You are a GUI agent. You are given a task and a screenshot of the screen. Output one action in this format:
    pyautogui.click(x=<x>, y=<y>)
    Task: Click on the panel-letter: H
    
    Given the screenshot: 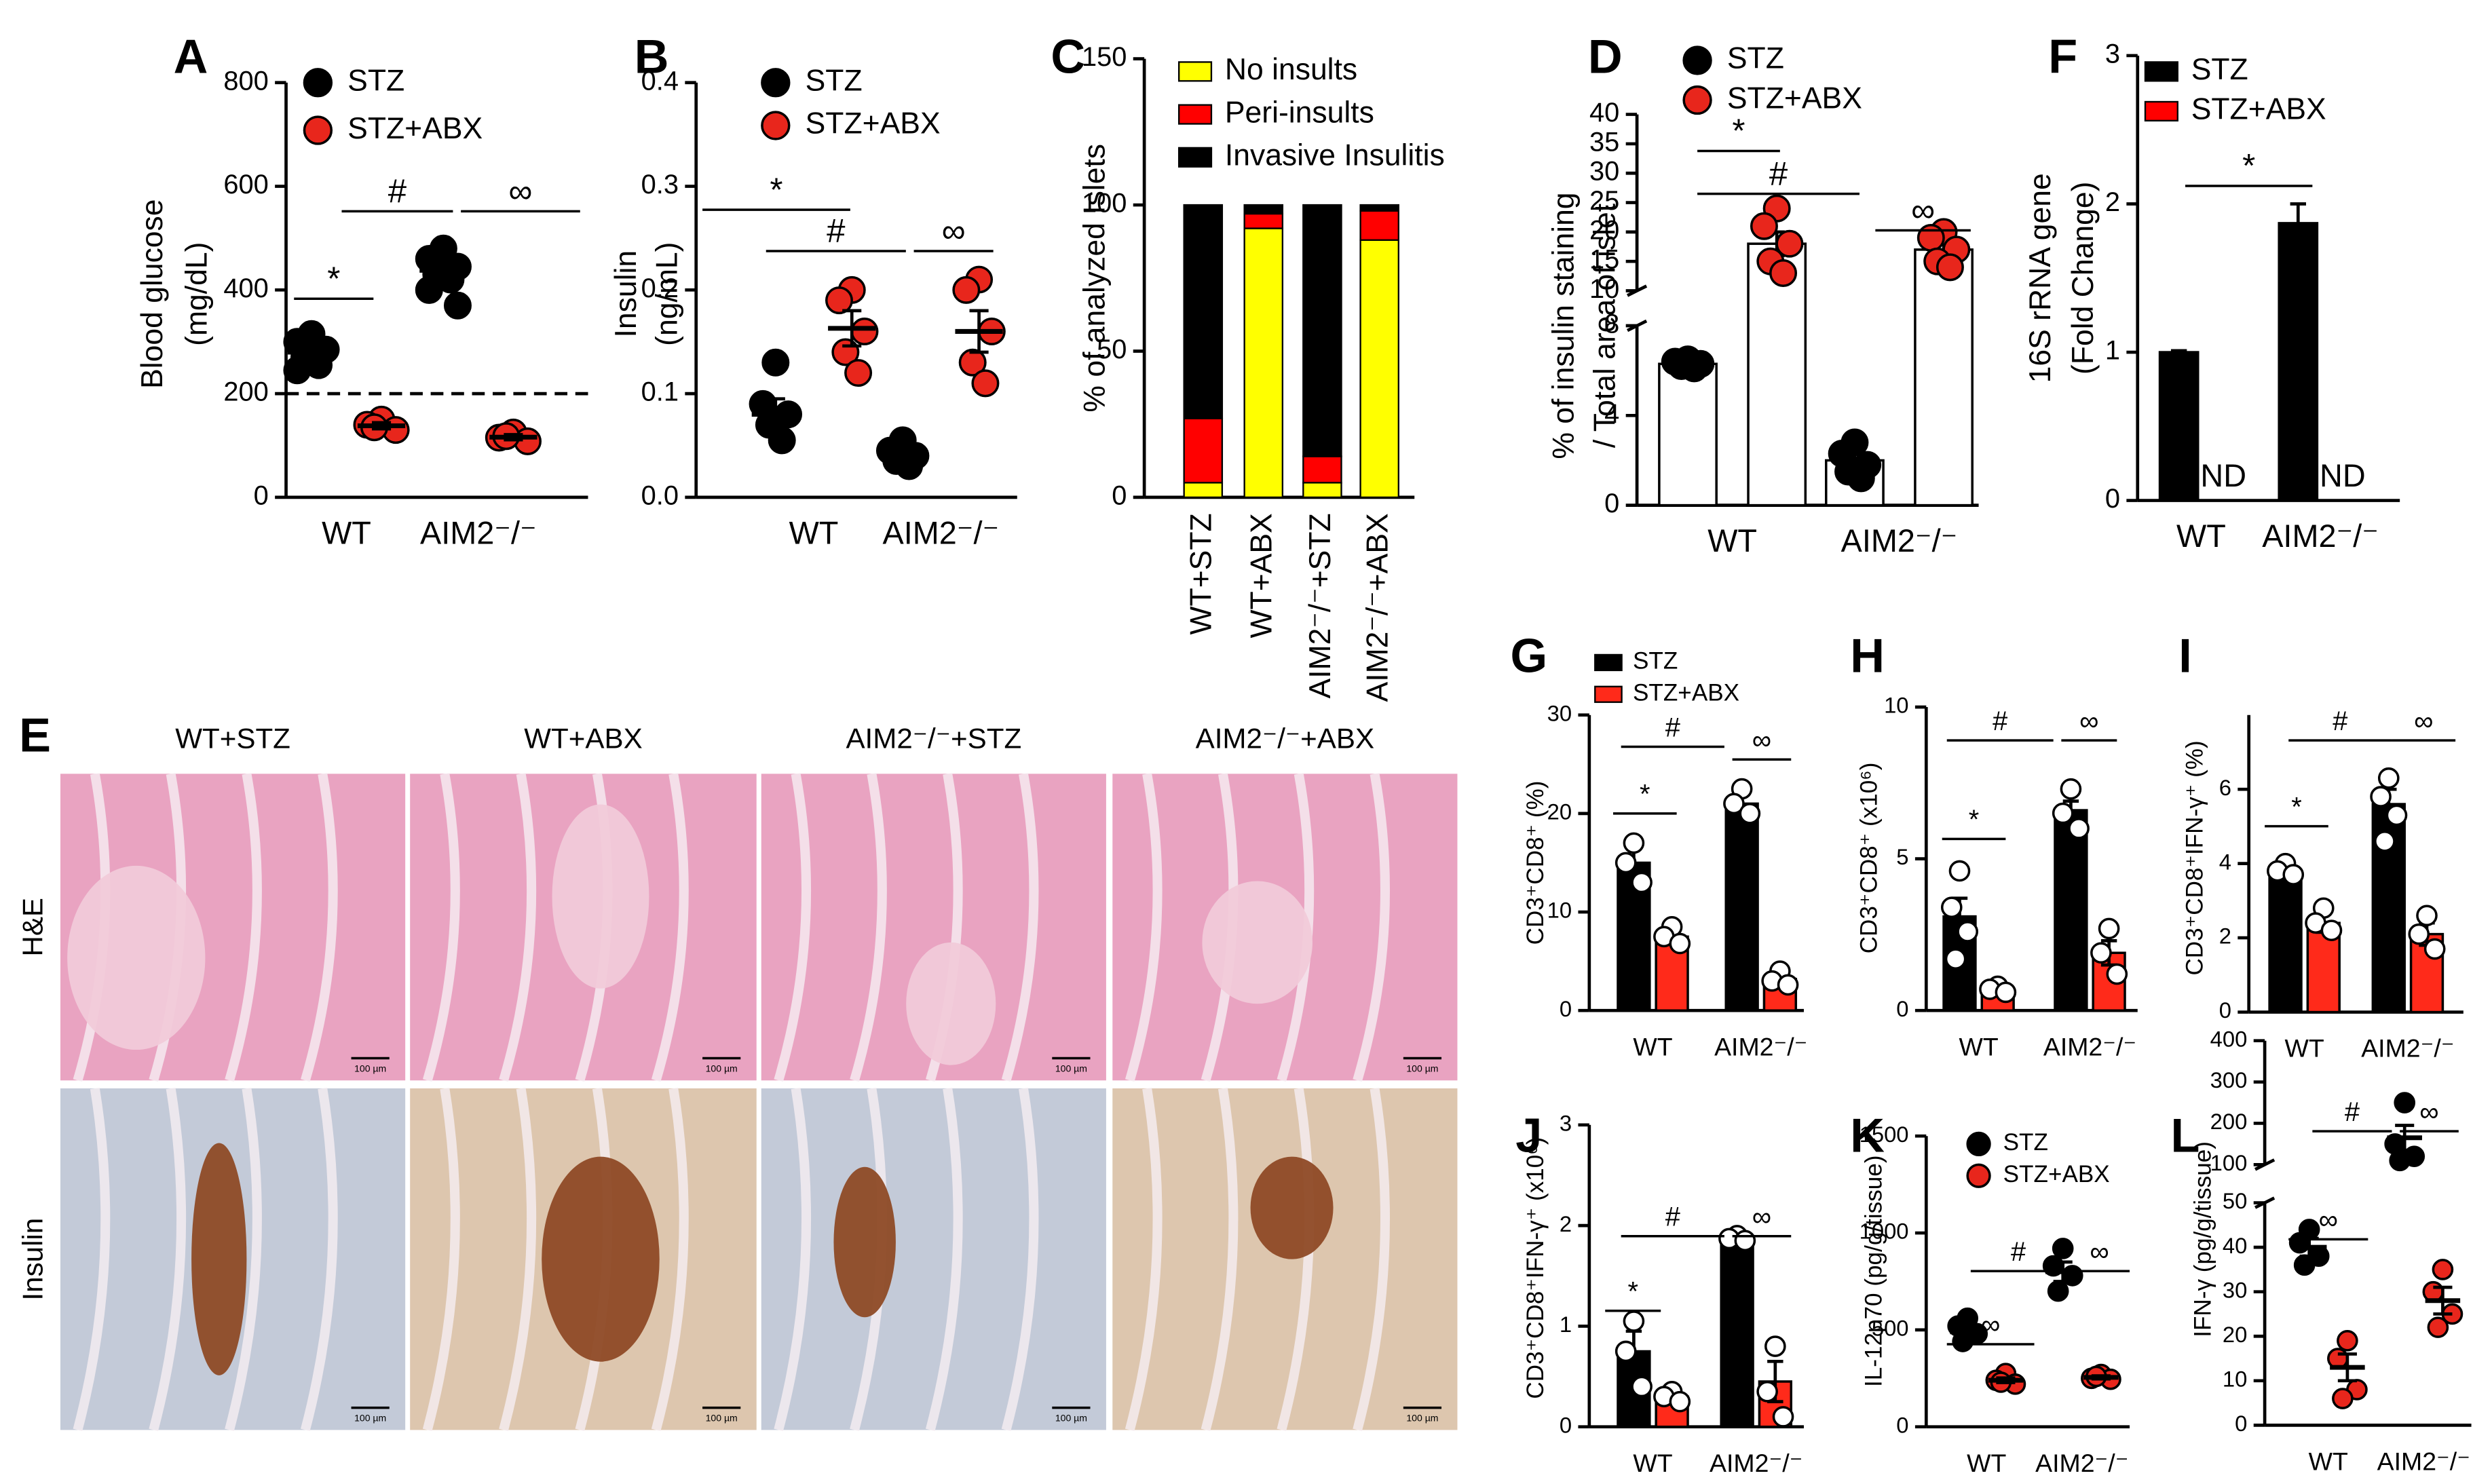 What is the action you would take?
    pyautogui.click(x=1867, y=655)
    